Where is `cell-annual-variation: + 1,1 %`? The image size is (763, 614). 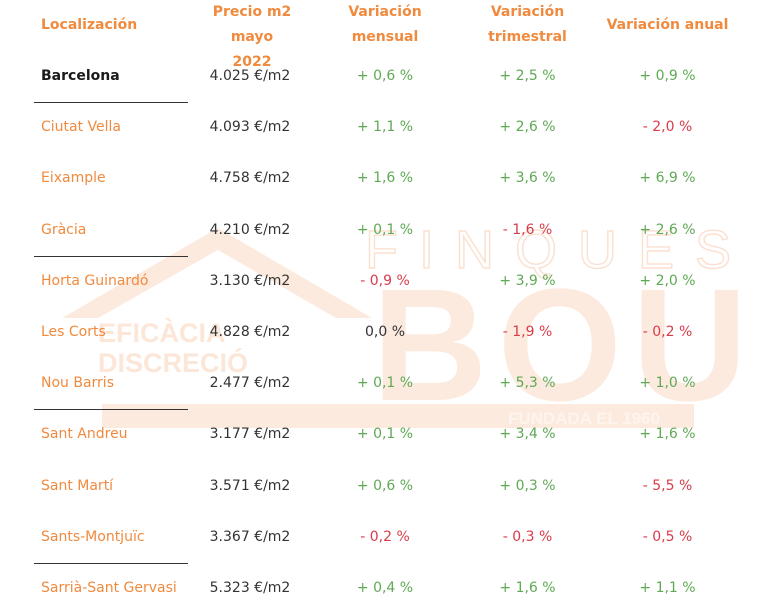
cell-annual-variation: + 1,1 % is located at coordinates (667, 588).